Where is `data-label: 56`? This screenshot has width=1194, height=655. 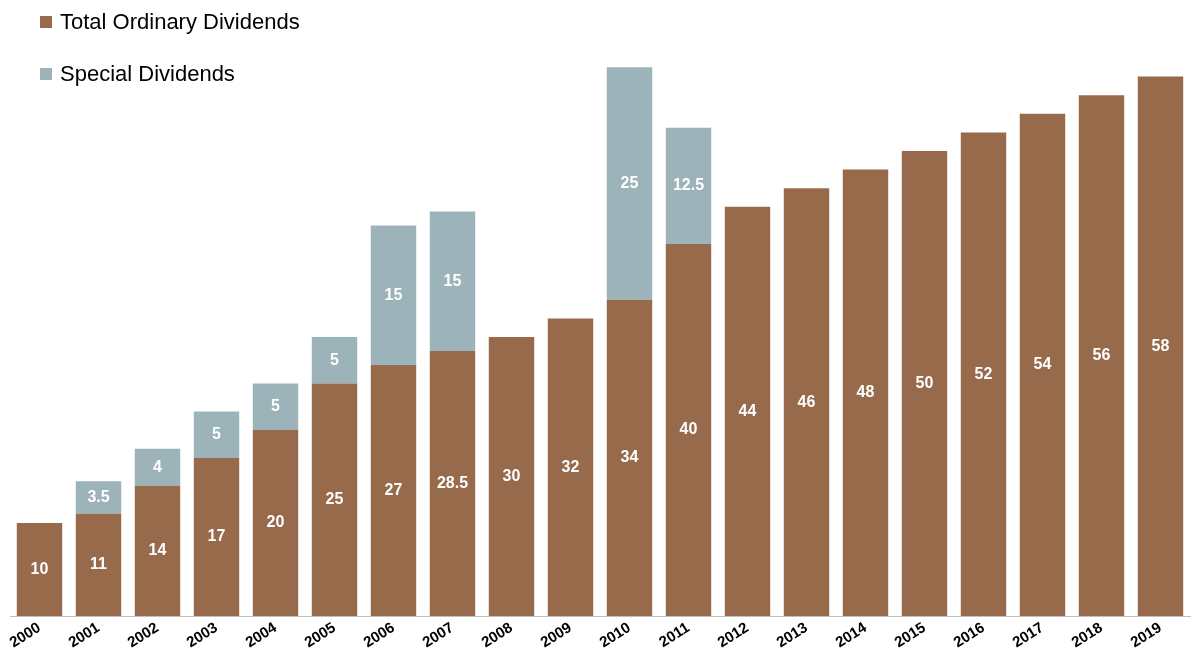
data-label: 56 is located at coordinates (1101, 355).